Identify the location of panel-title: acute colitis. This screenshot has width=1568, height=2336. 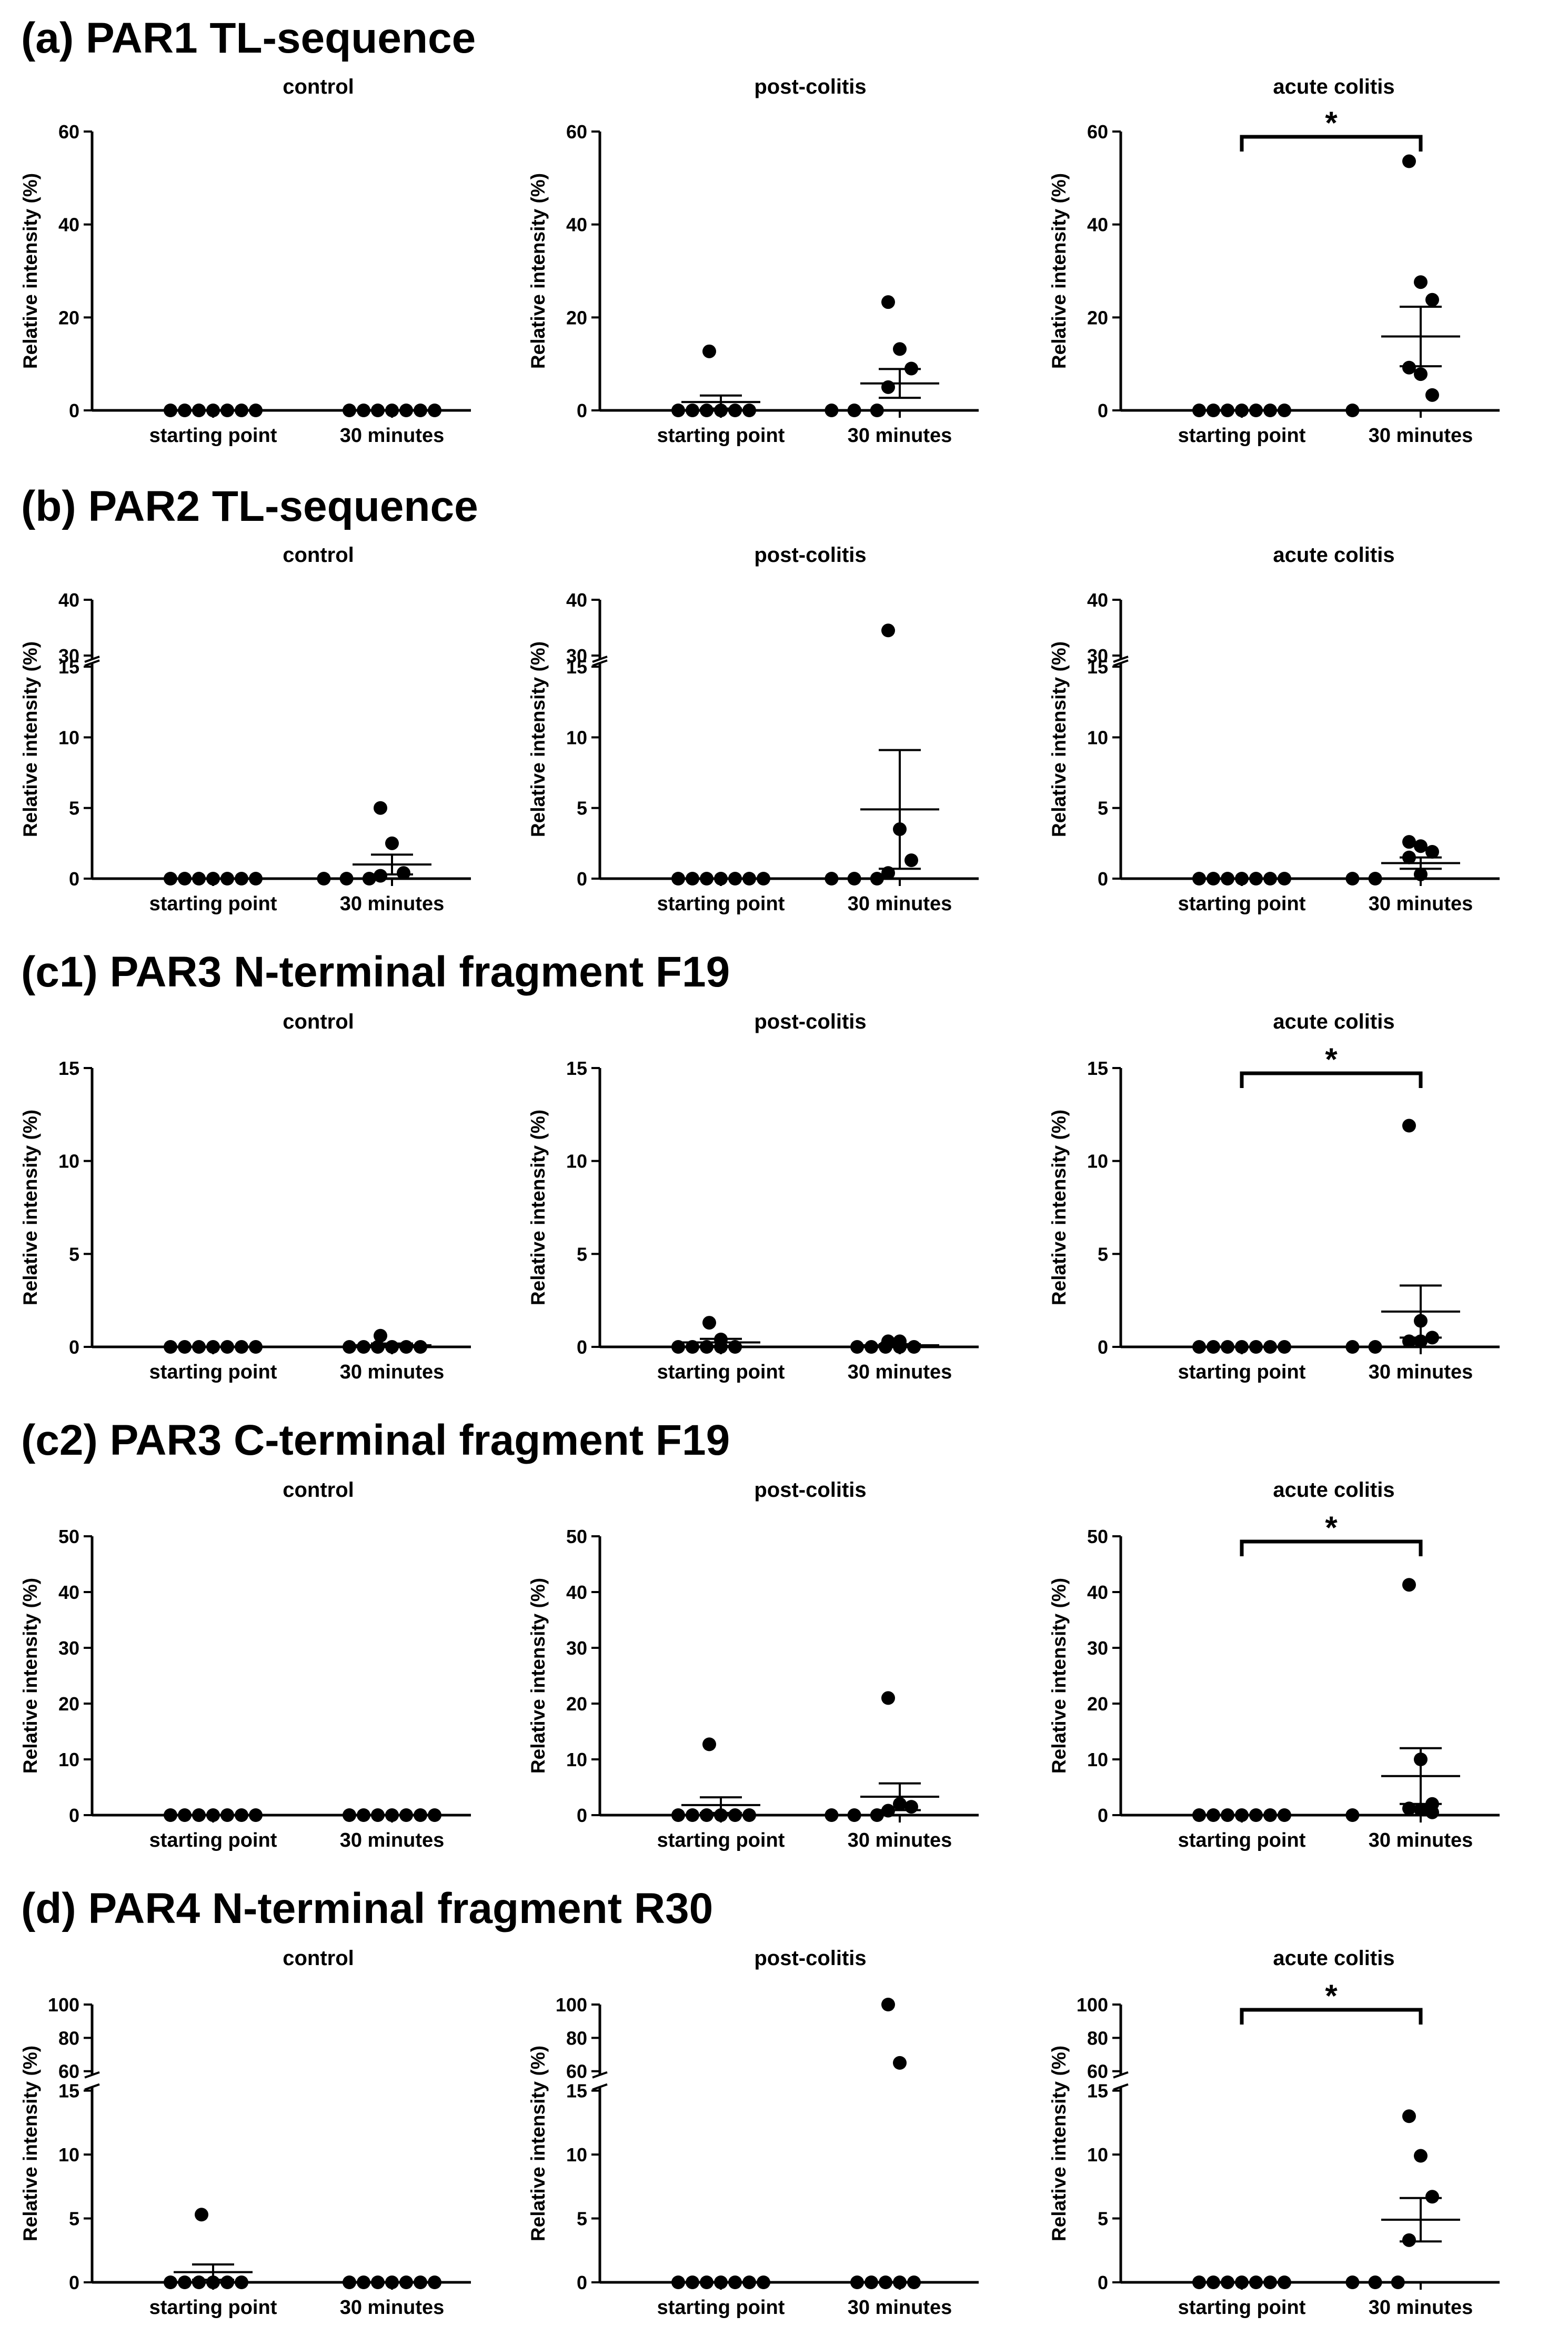
(1333, 1021).